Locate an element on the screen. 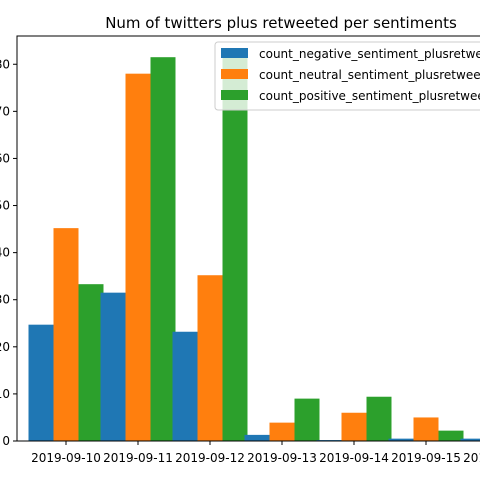 The width and height of the screenshot is (480, 480). x-tick-label: 2019-09-14 is located at coordinates (354, 458).